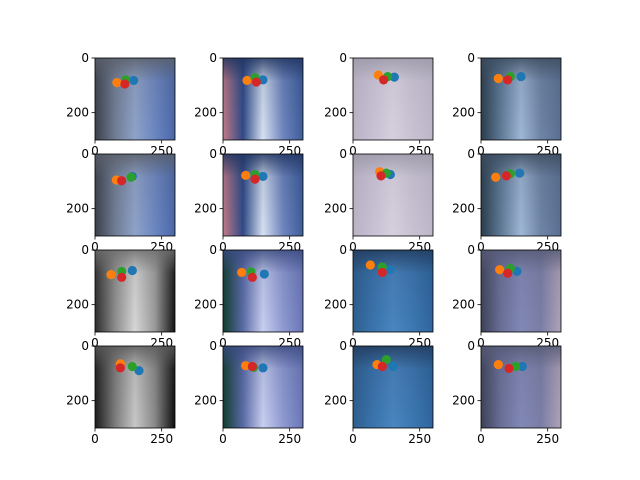 This screenshot has width=640, height=480. I want to click on subplot-4-3: 0 200 0 250, so click(379, 392).